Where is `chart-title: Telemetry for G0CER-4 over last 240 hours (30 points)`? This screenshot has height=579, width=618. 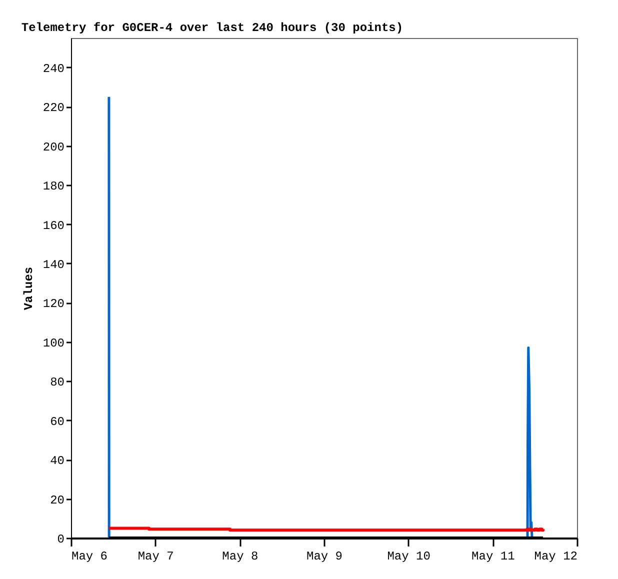
chart-title: Telemetry for G0CER-4 over last 240 hours (30 points) is located at coordinates (212, 28).